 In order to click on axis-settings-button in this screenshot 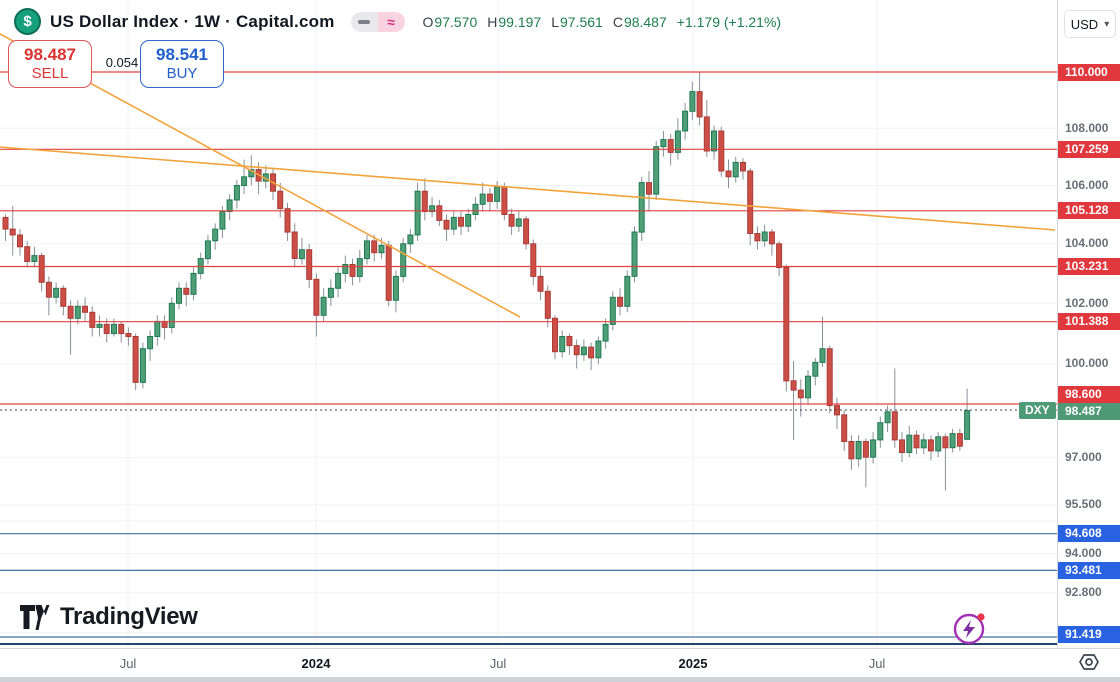, I will do `click(1089, 662)`.